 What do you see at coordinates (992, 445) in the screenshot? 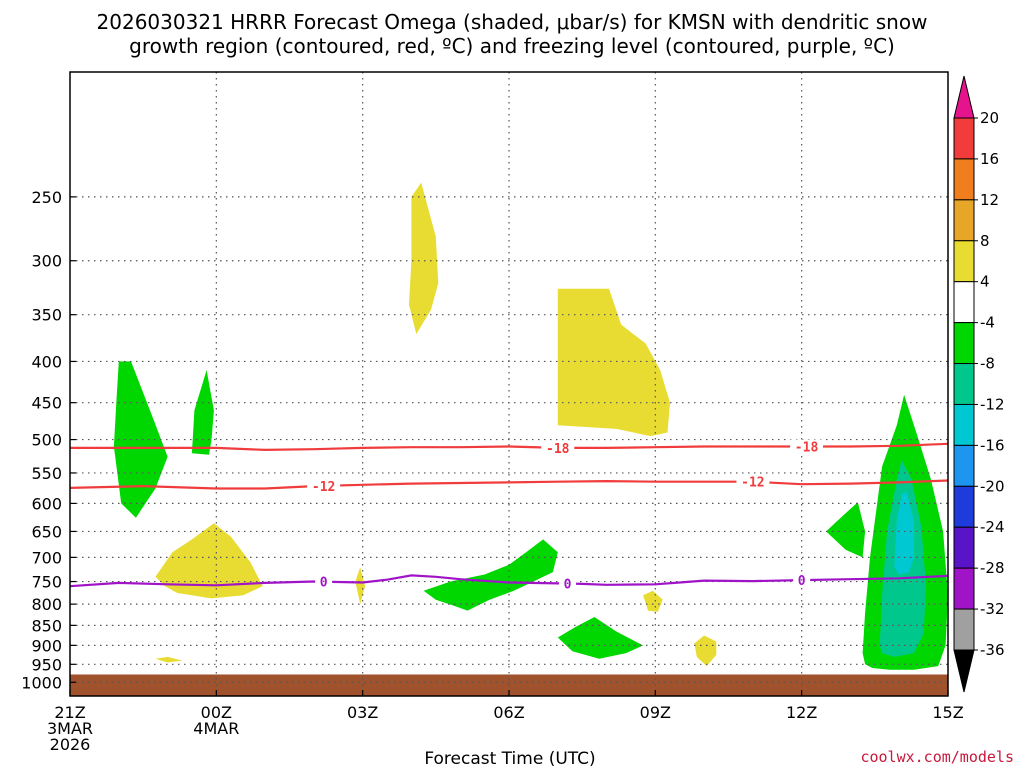
I see `colorbar-label-9: -16` at bounding box center [992, 445].